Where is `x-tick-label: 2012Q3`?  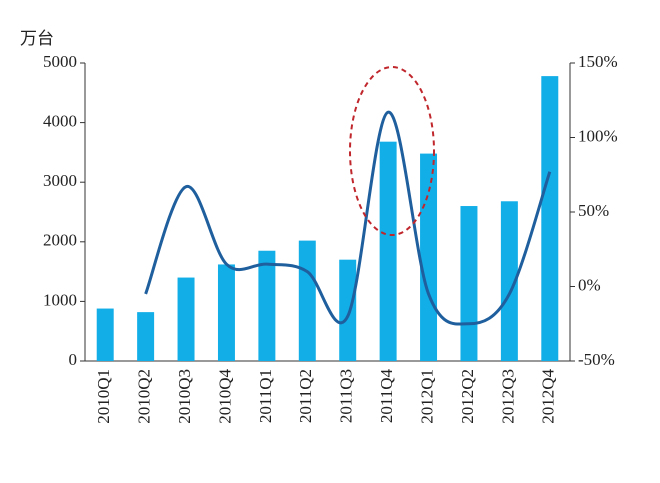 x-tick-label: 2012Q3 is located at coordinates (507, 396).